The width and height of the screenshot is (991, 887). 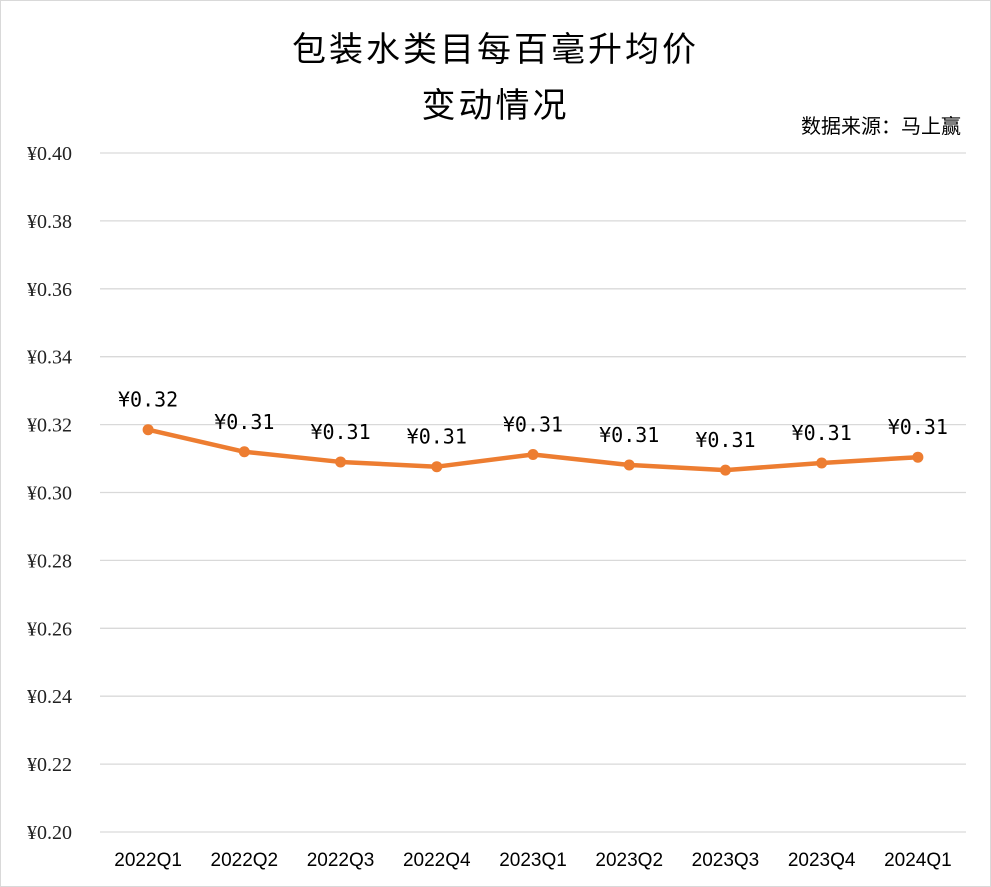 I want to click on y-tick-label: ¥0.24, so click(x=49, y=697).